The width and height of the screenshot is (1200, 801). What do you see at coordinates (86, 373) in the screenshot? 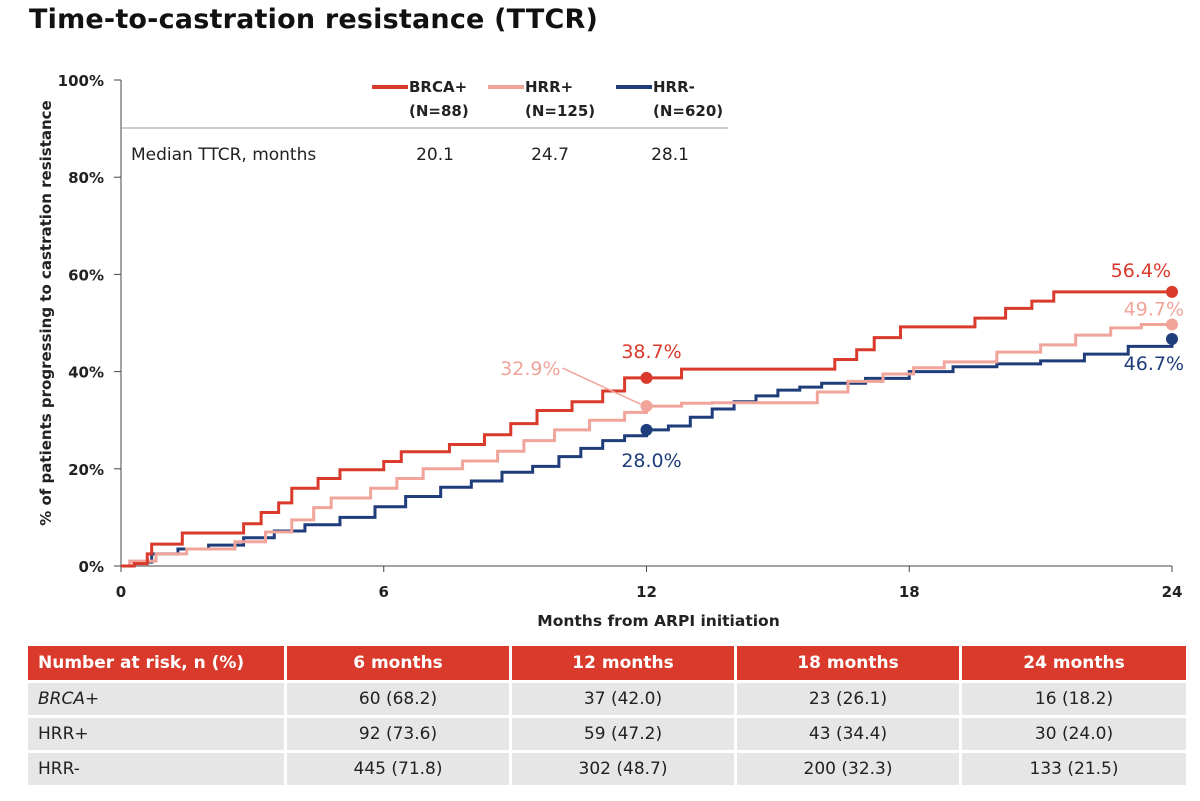
I see `y-tick-label: 40%` at bounding box center [86, 373].